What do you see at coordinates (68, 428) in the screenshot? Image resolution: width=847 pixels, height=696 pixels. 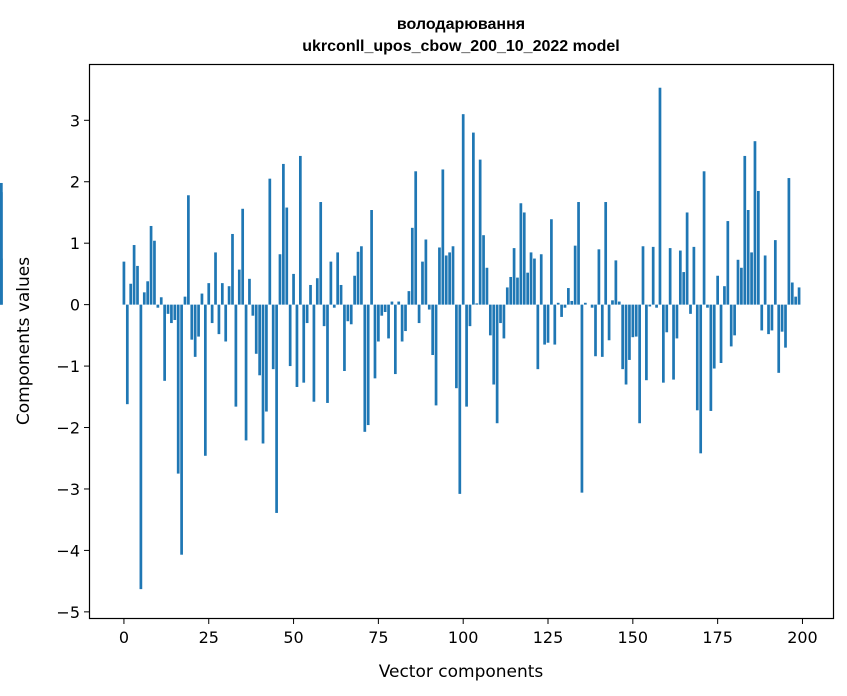 I see `y-tick-label: −2` at bounding box center [68, 428].